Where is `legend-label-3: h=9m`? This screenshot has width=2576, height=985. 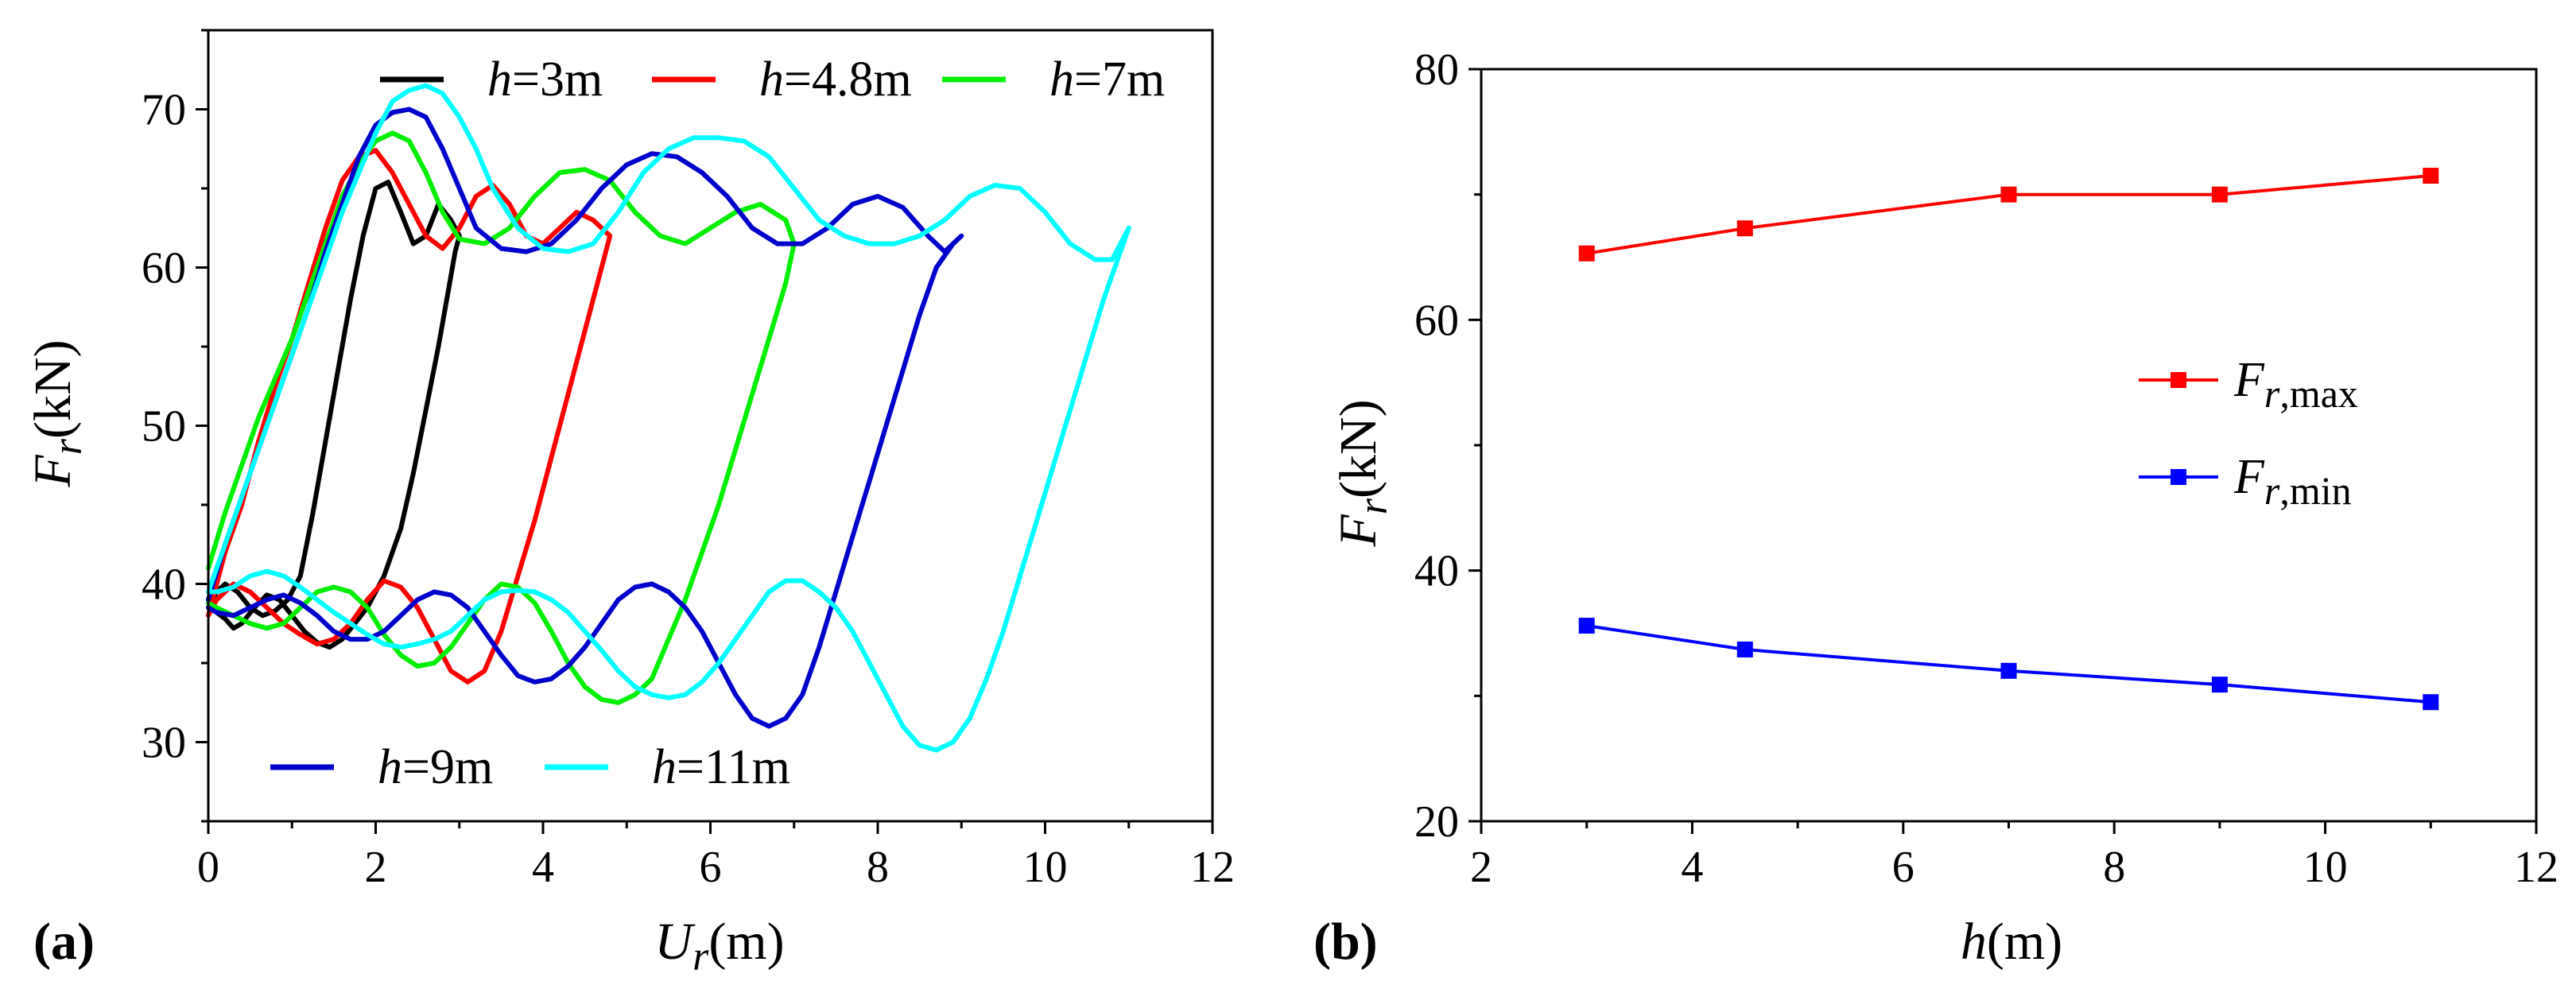
legend-label-3: h=9m is located at coordinates (436, 767).